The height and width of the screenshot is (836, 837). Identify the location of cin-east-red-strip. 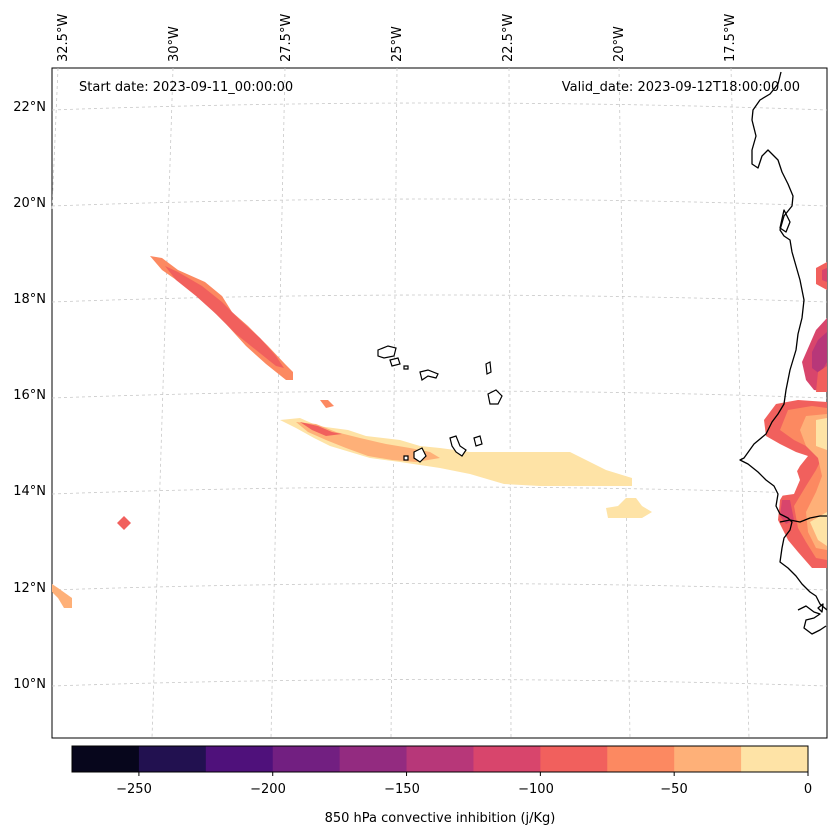
(787, 512).